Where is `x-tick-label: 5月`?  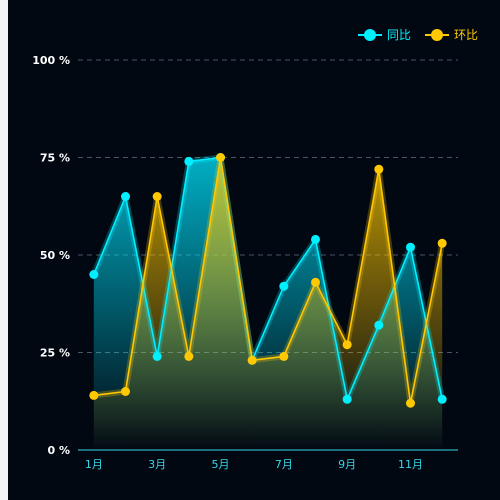
x-tick-label: 5月 is located at coordinates (221, 464).